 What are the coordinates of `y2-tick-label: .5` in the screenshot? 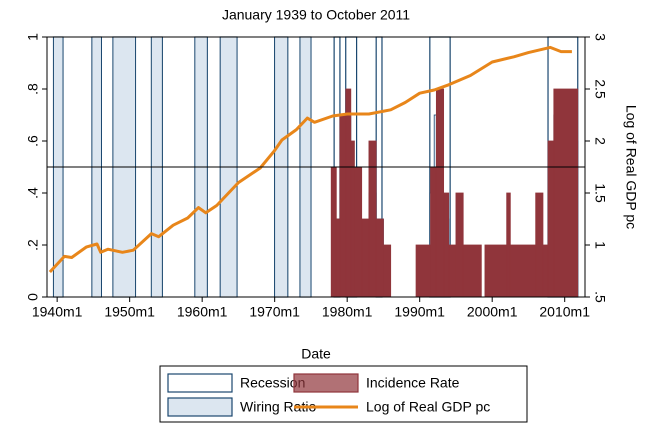 It's located at (600, 297).